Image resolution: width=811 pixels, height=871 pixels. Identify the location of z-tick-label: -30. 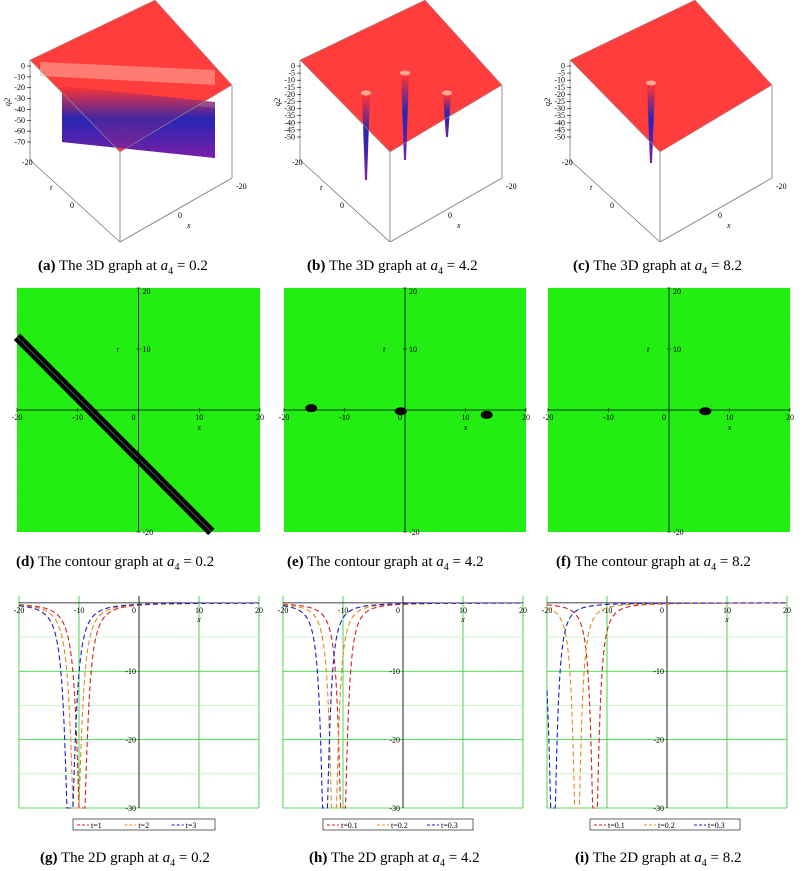
(289, 108).